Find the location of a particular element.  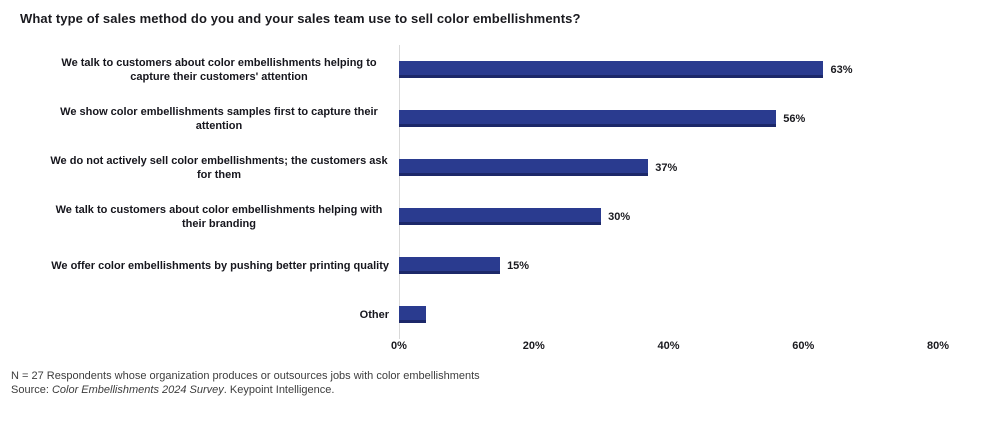

x-tick-label: 0% is located at coordinates (399, 346).